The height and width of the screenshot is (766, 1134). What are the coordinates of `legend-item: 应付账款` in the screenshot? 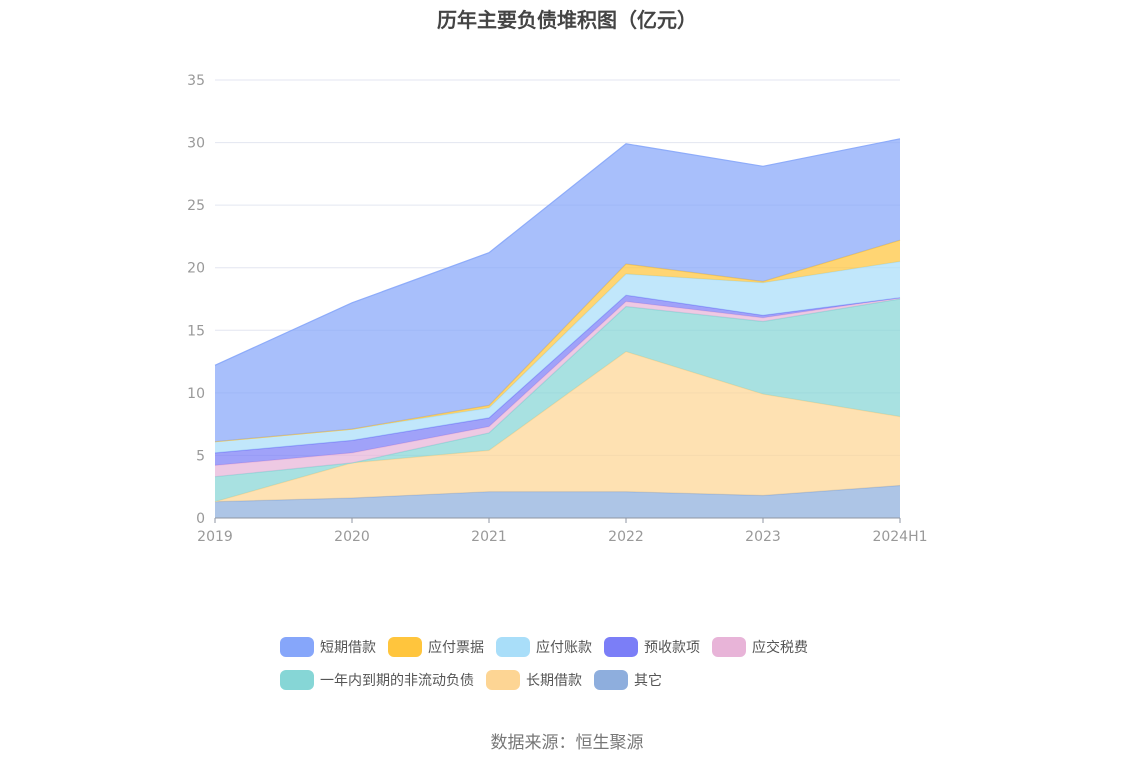 It's located at (544, 646).